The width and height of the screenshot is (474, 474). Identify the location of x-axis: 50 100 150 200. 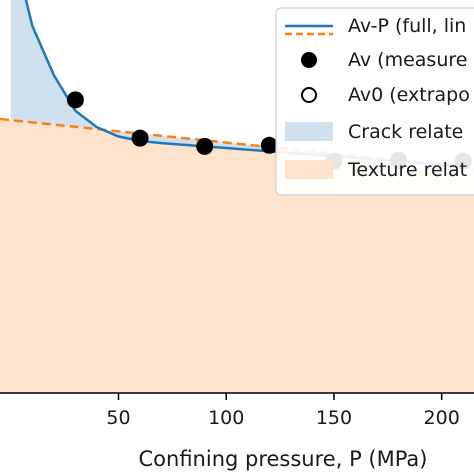
(237, 410).